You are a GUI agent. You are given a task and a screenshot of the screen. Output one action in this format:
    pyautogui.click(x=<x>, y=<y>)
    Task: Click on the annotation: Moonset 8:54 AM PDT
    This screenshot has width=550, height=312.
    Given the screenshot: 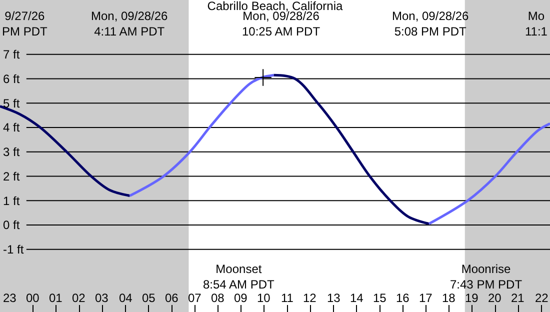 What is the action you would take?
    pyautogui.click(x=239, y=277)
    